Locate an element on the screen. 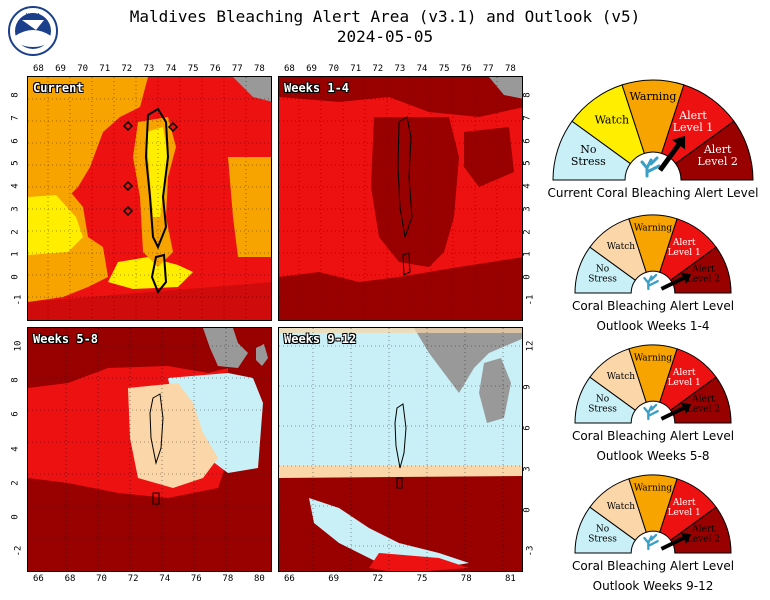 Image resolution: width=770 pixels, height=600 pixels. x-tick-label: 66 is located at coordinates (38, 579).